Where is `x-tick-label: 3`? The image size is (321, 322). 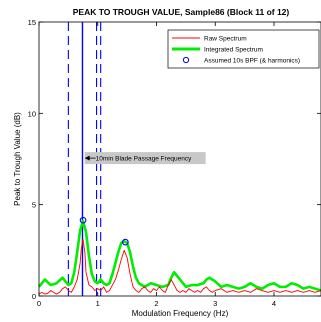
x-tick-label: 3 is located at coordinates (215, 303).